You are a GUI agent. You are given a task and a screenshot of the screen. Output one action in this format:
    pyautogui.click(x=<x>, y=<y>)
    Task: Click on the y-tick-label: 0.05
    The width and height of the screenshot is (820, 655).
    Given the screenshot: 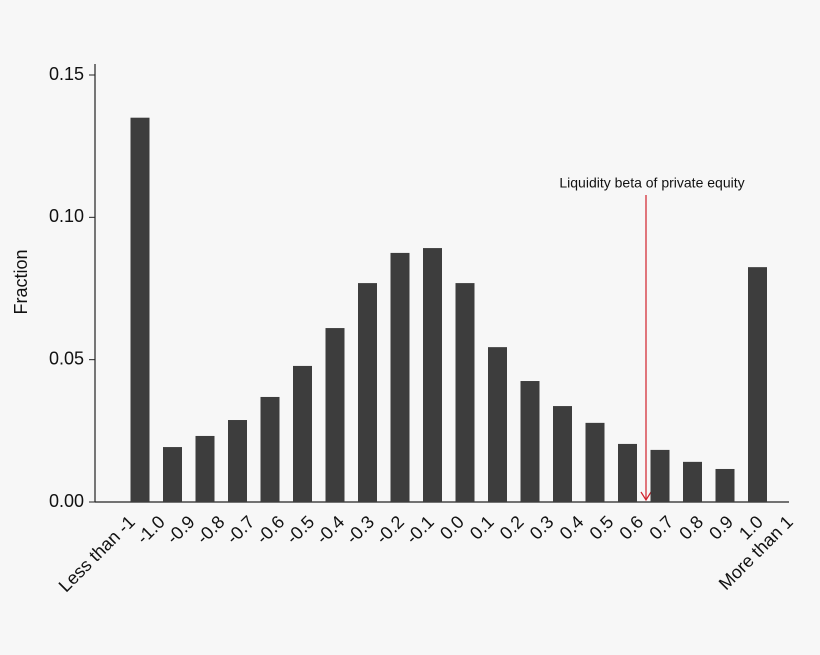 What is the action you would take?
    pyautogui.click(x=66, y=358)
    